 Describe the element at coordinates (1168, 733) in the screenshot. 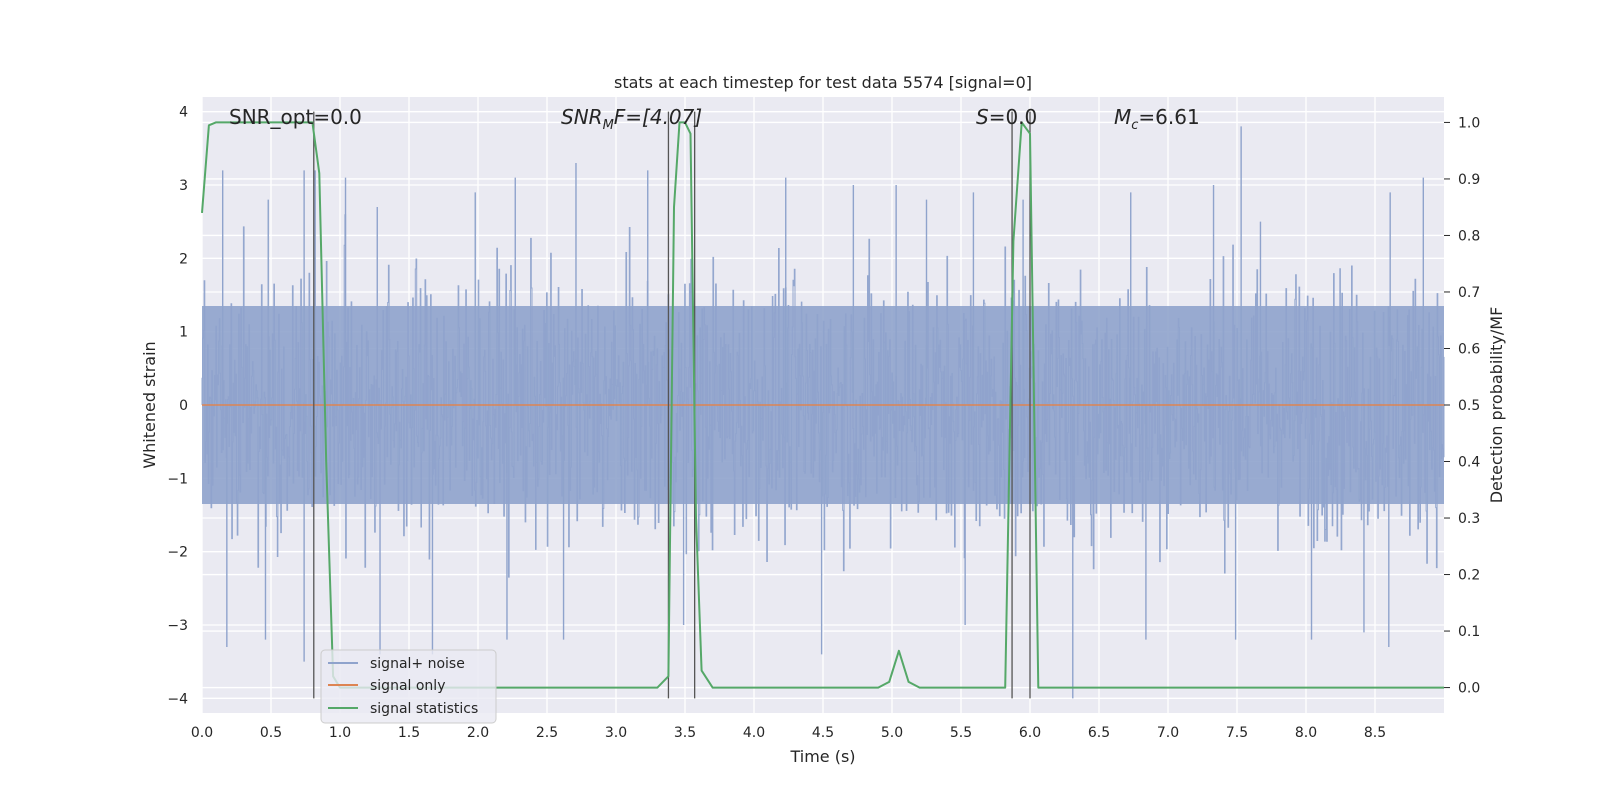

I see `x-tick-label: 7.0` at that location.